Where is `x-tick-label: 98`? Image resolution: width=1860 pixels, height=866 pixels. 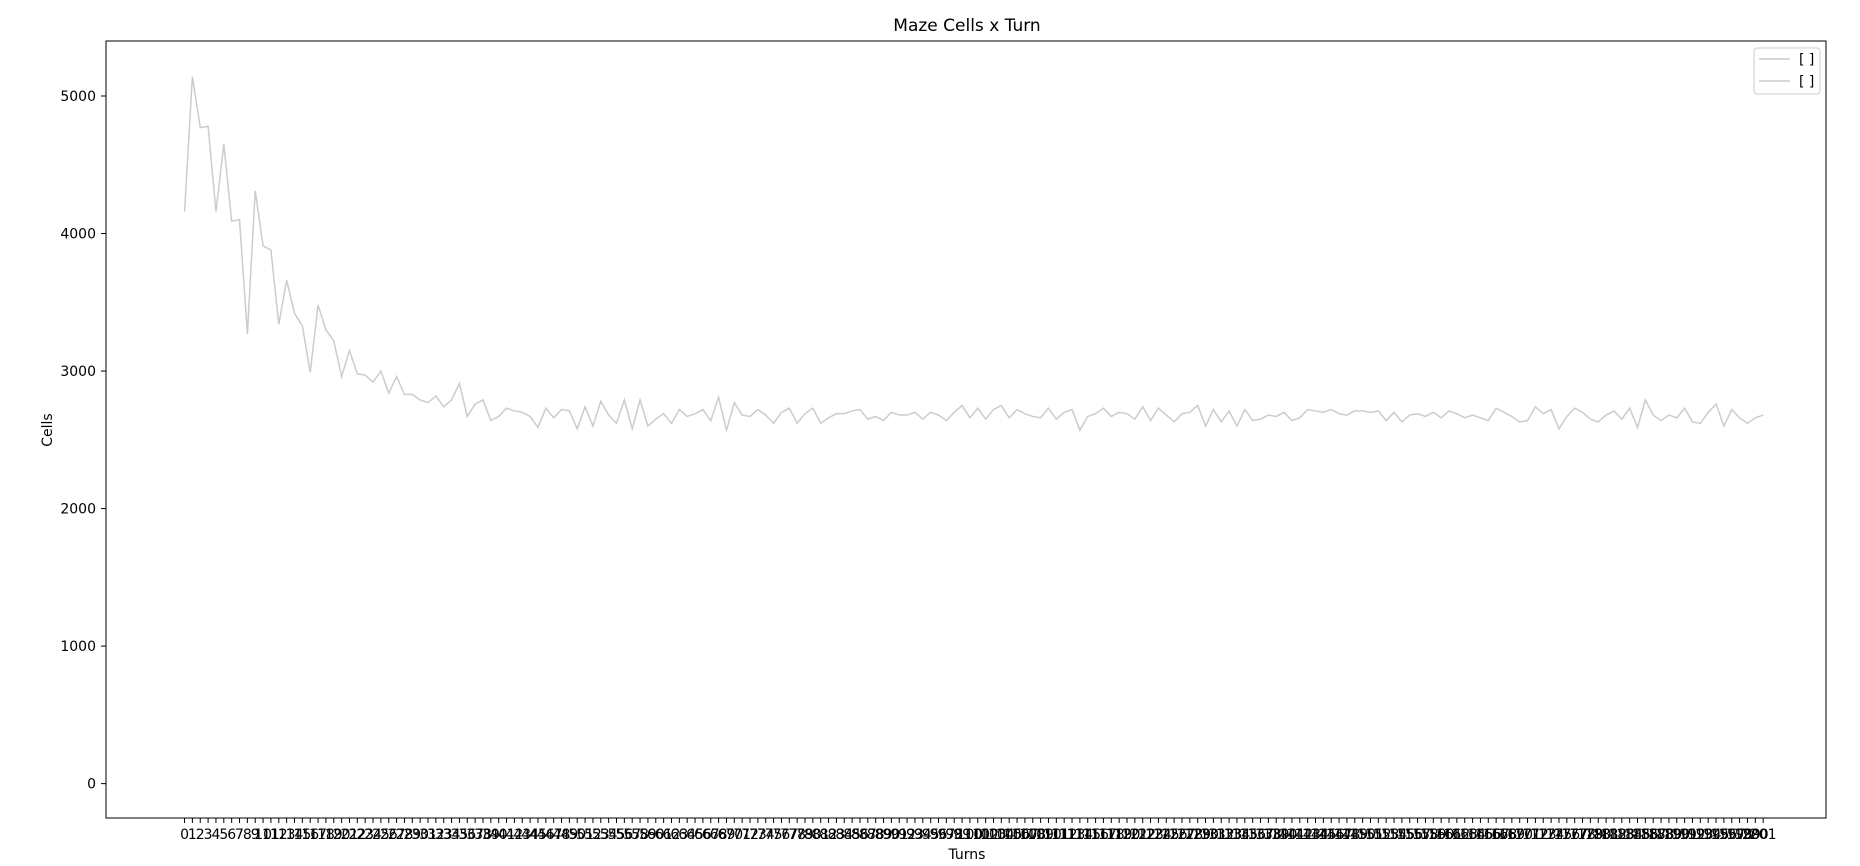 x-tick-label: 98 is located at coordinates (954, 835).